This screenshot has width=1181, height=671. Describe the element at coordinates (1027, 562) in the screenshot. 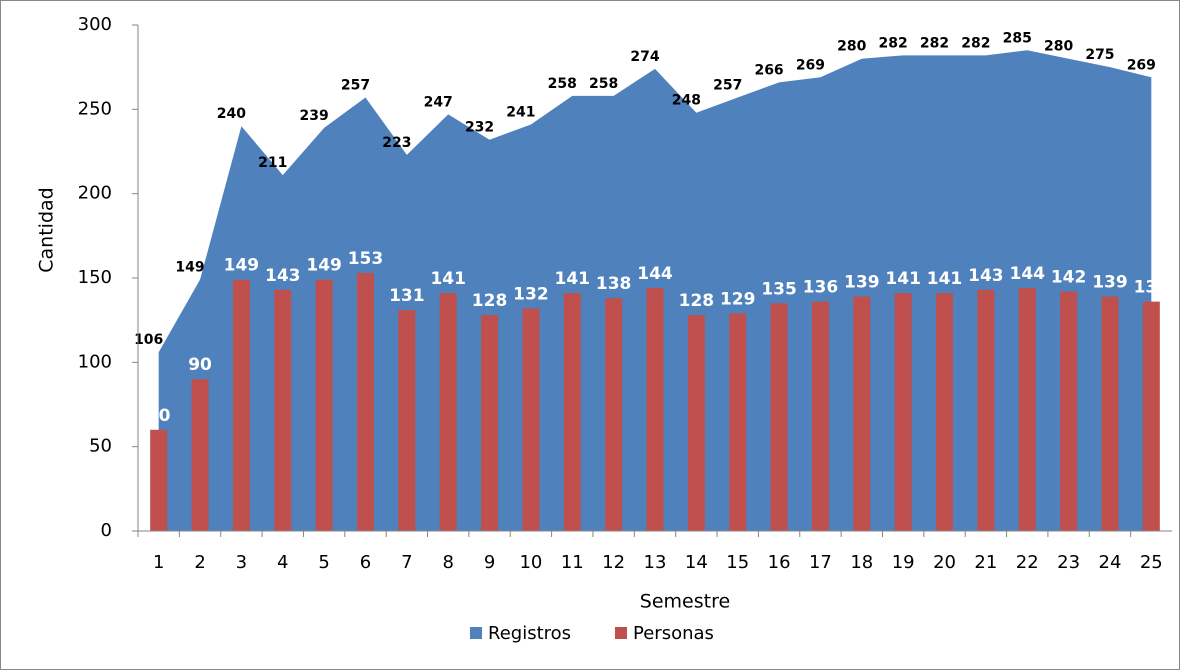

I see `x-tick-label: 22` at that location.